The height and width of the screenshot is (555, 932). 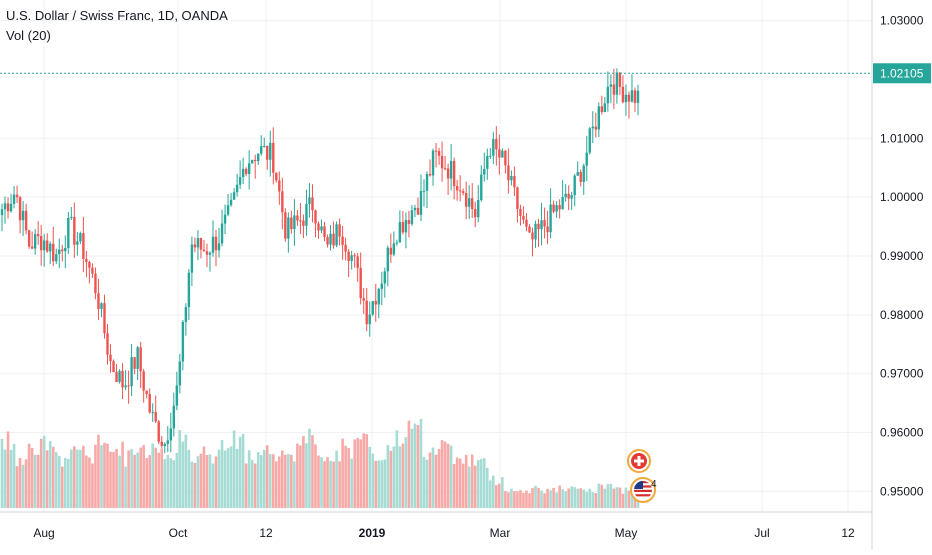 What do you see at coordinates (643, 490) in the screenshot?
I see `us-flag-event-icon` at bounding box center [643, 490].